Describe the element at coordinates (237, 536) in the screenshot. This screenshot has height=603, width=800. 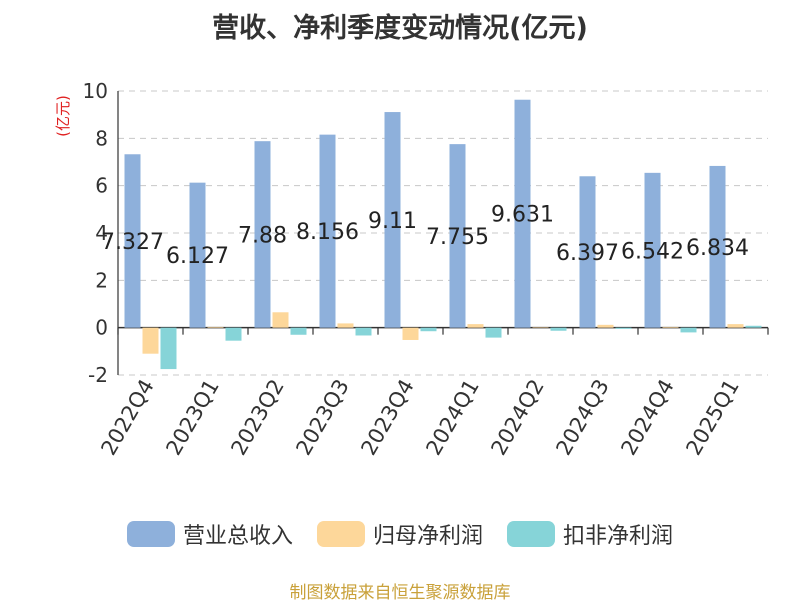
I see `legend-label-revenue: 营业总收入` at that location.